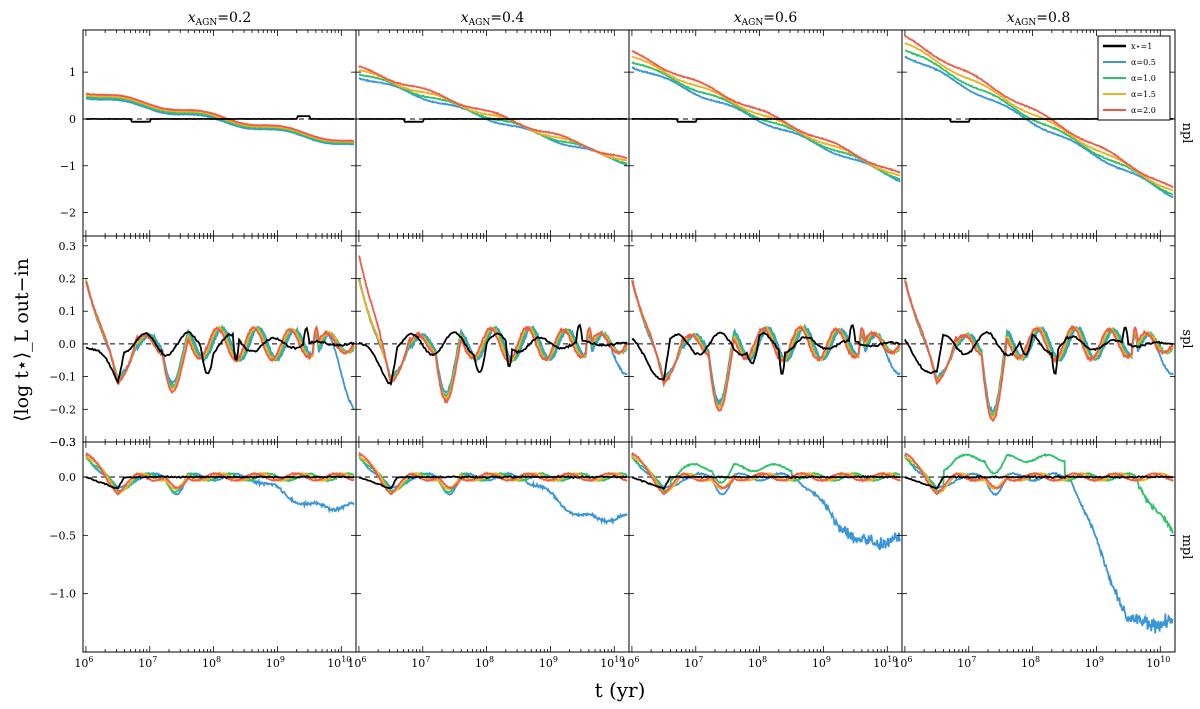 The width and height of the screenshot is (1200, 709). What do you see at coordinates (492, 547) in the screenshot?
I see `panel-r3-c2` at bounding box center [492, 547].